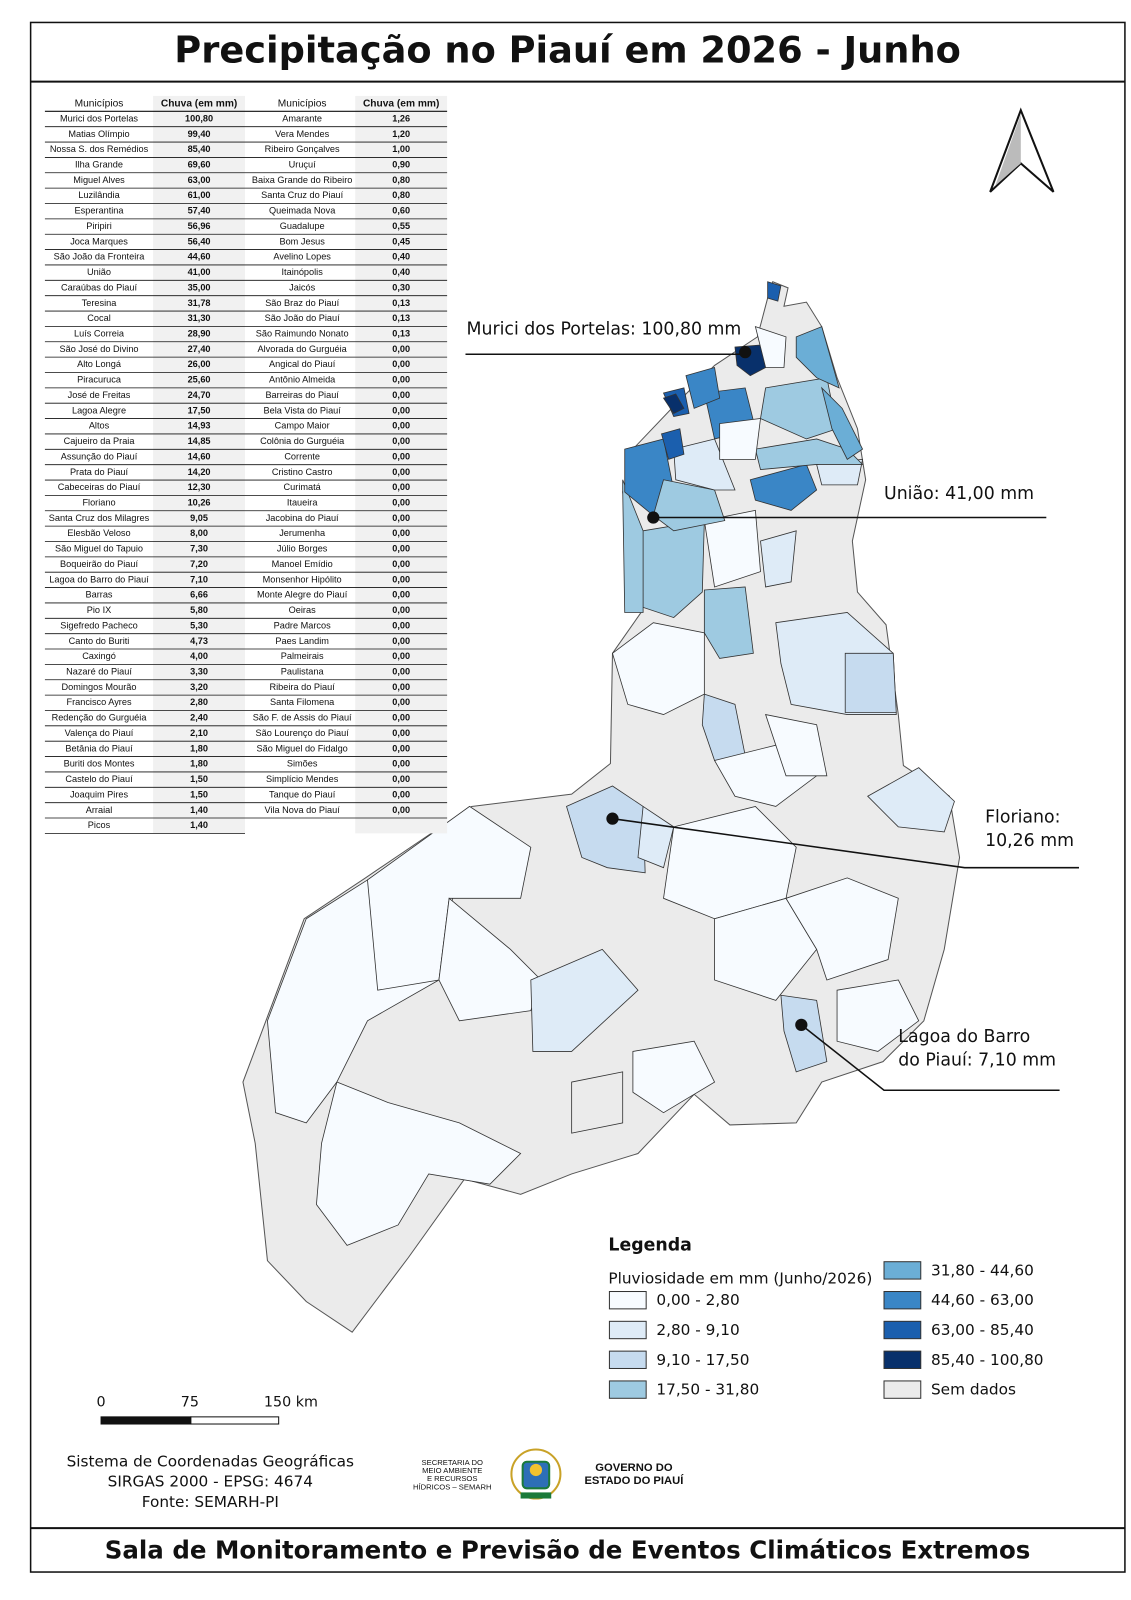  Describe the element at coordinates (302, 226) in the screenshot. I see `municipality-name: Guadalupe` at that location.